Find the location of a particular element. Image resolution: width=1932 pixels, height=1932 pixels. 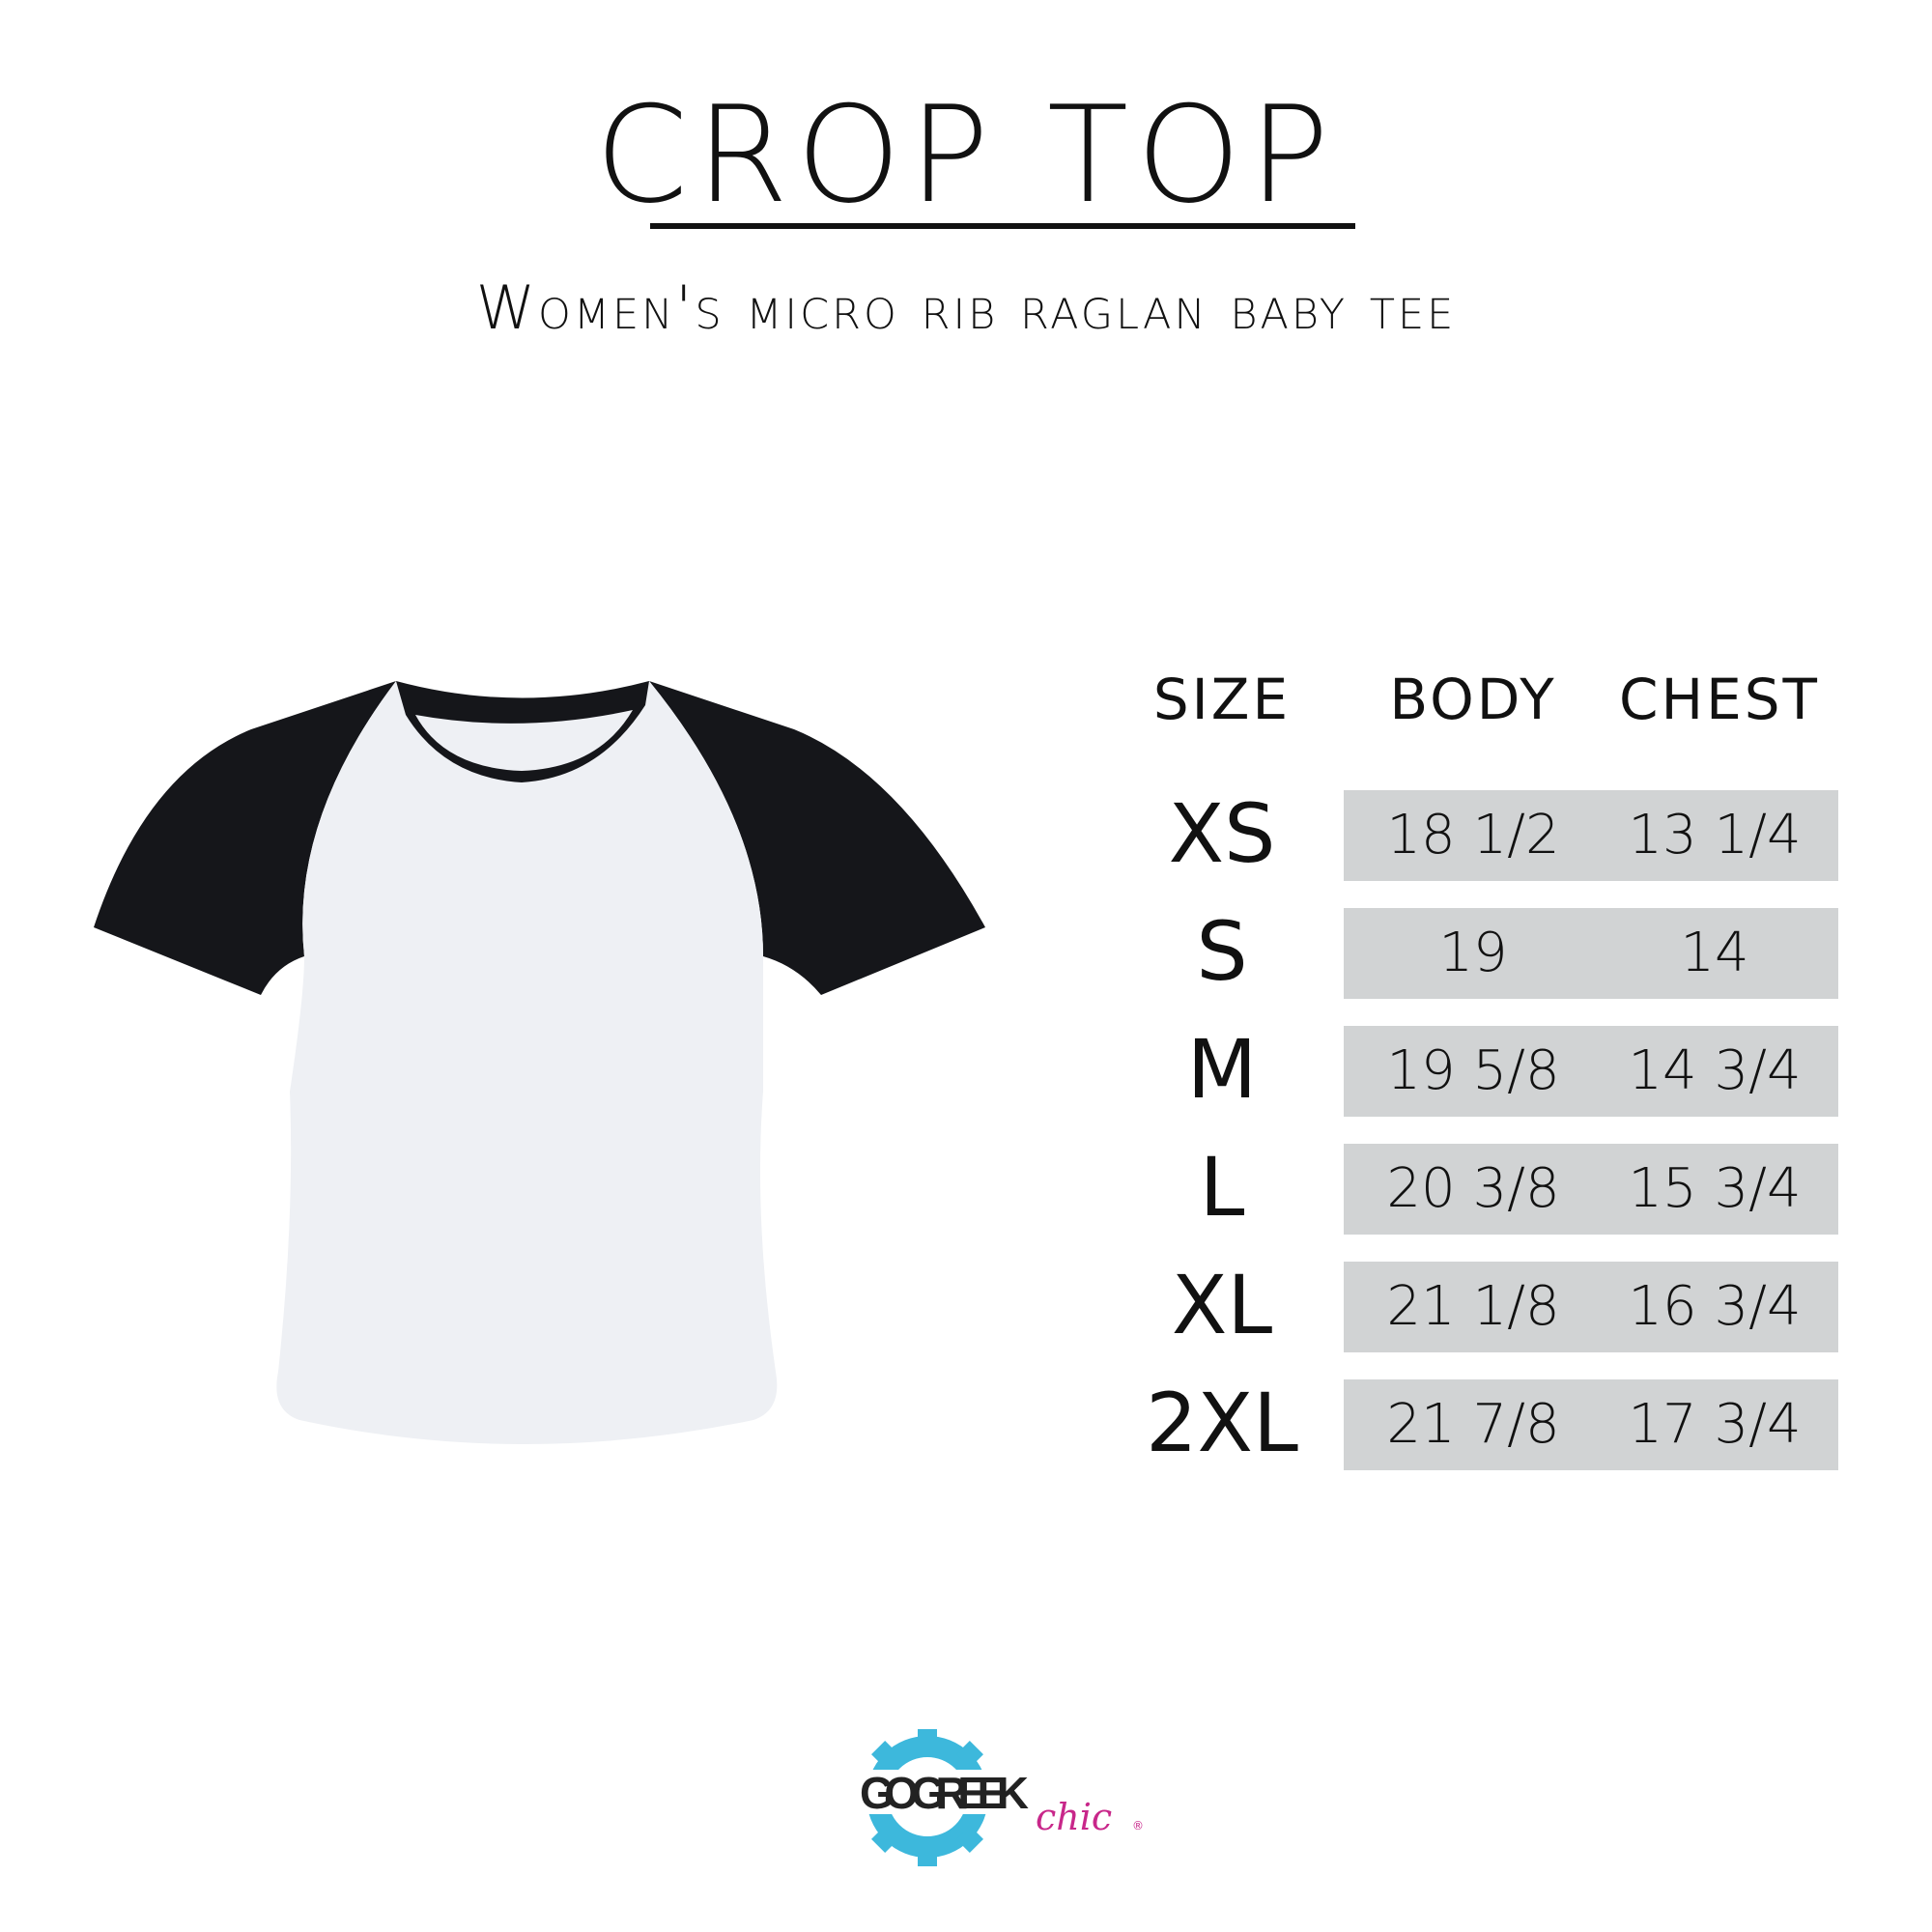

header-chest: CHEST is located at coordinates (1719, 699).